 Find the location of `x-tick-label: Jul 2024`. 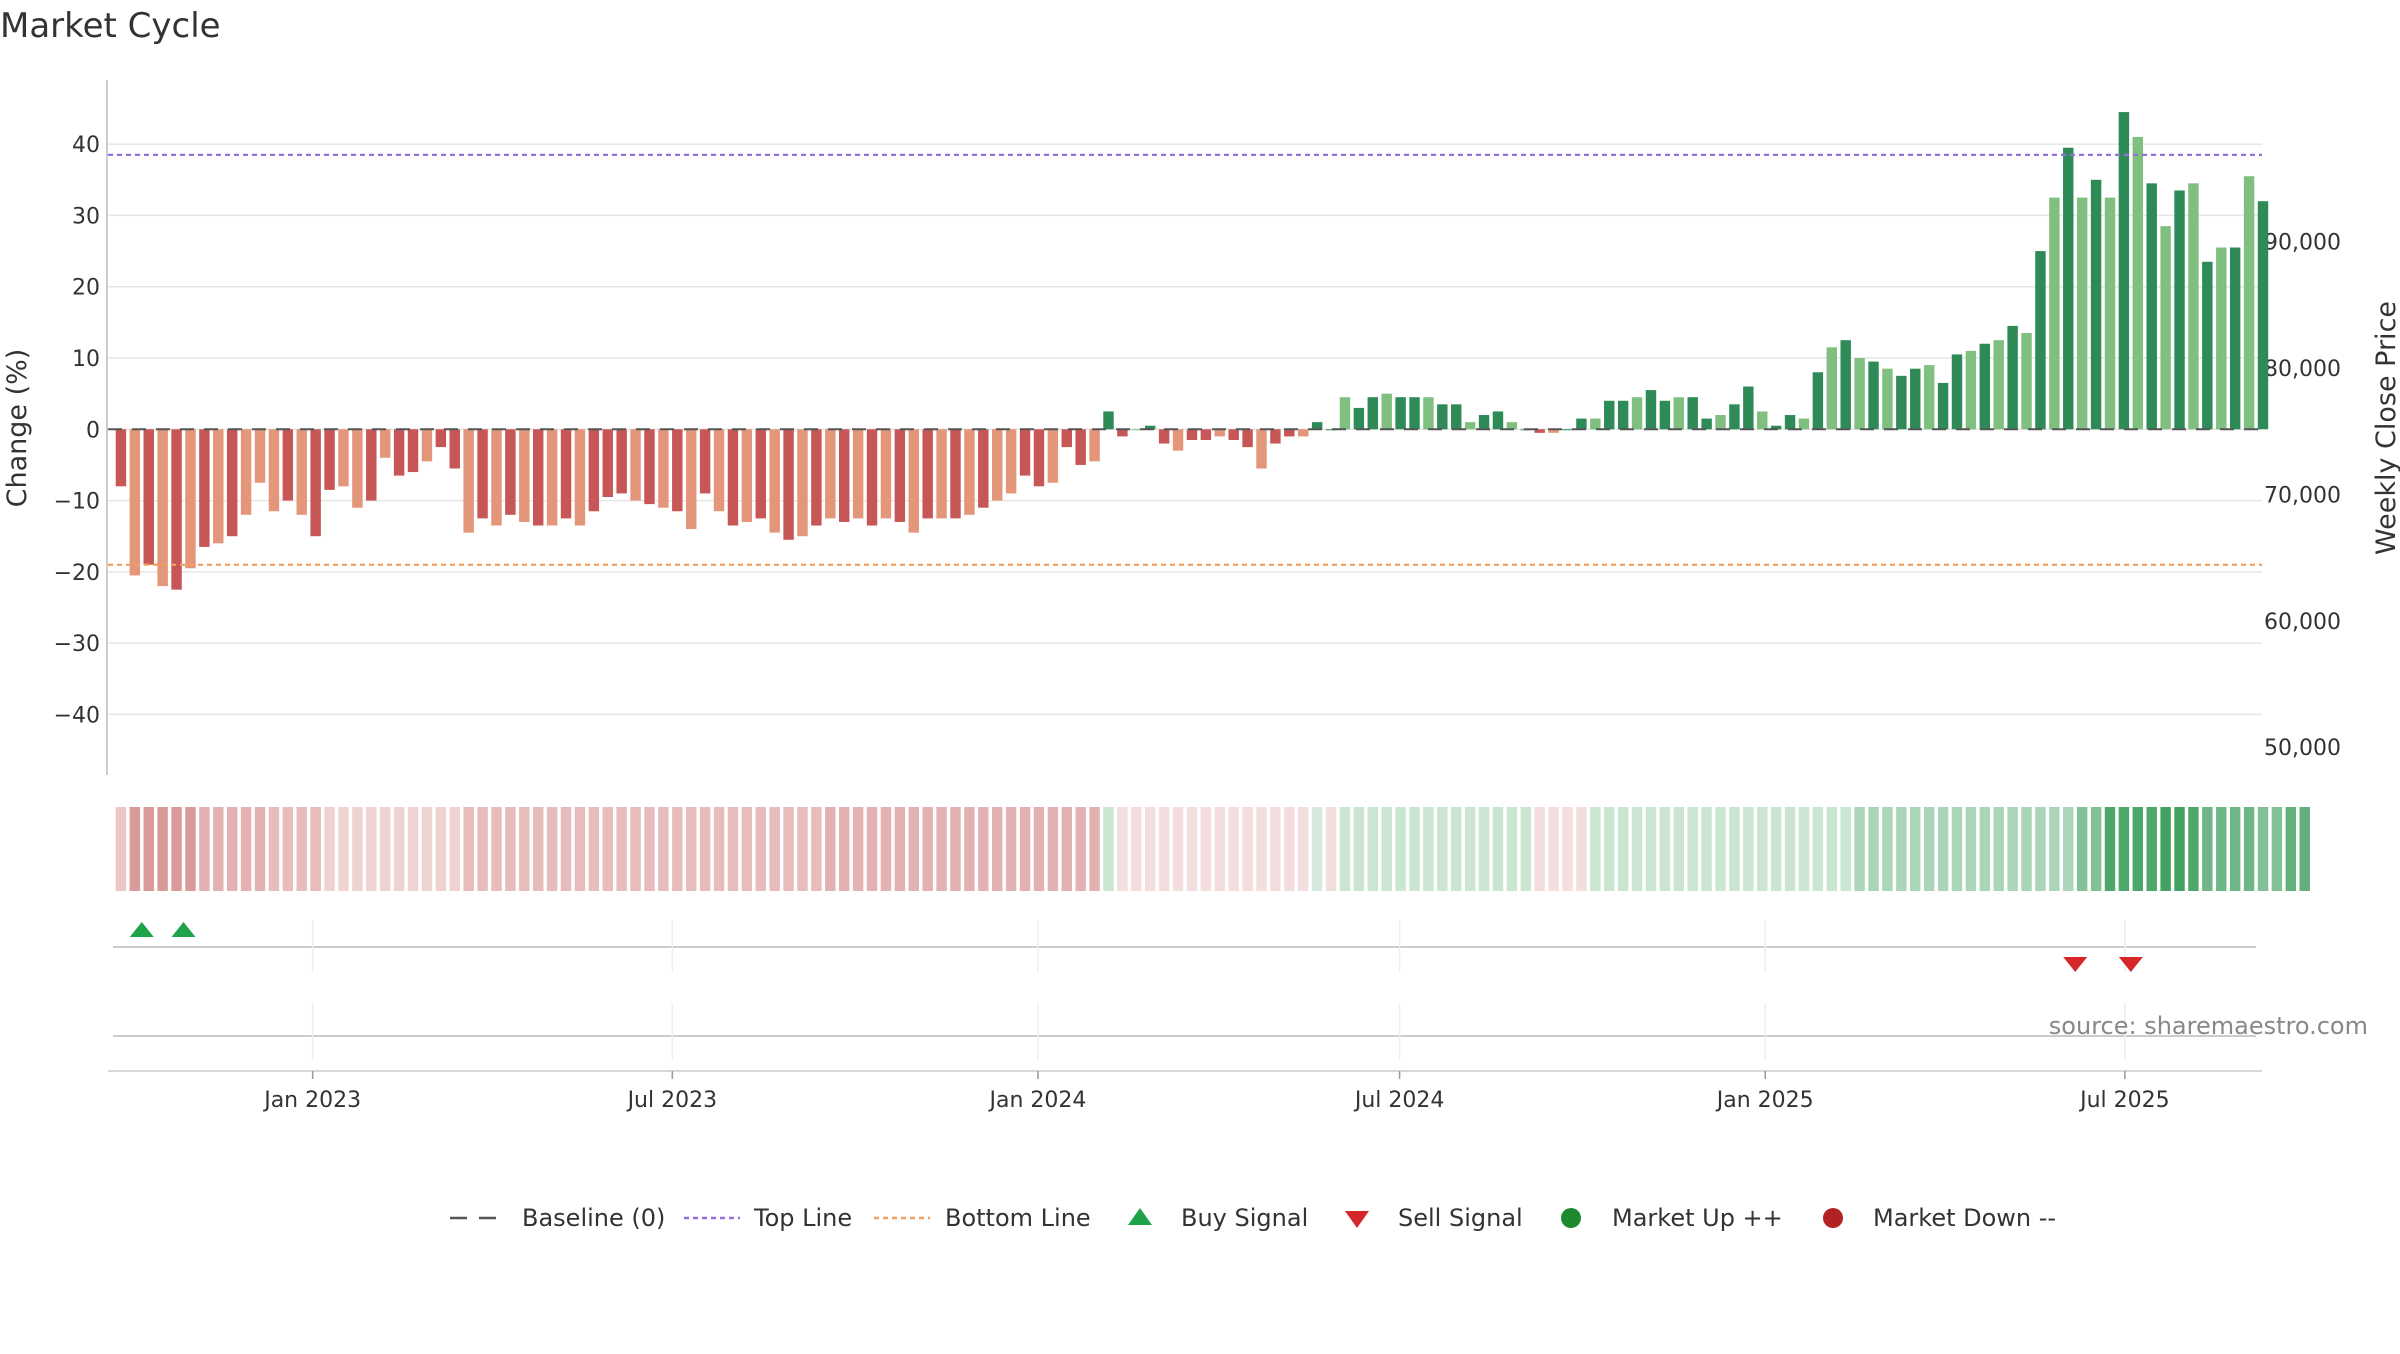

x-tick-label: Jul 2024 is located at coordinates (1399, 1100).